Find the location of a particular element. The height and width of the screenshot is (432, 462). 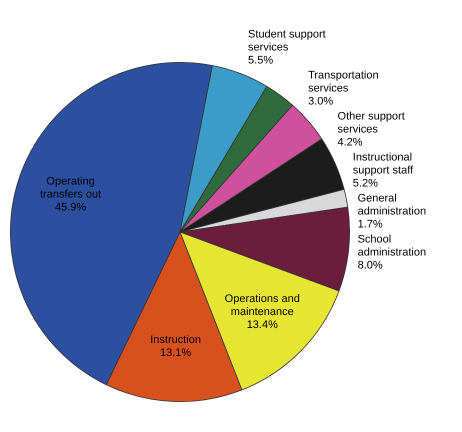

slice-label: Student support services is located at coordinates (287, 41).